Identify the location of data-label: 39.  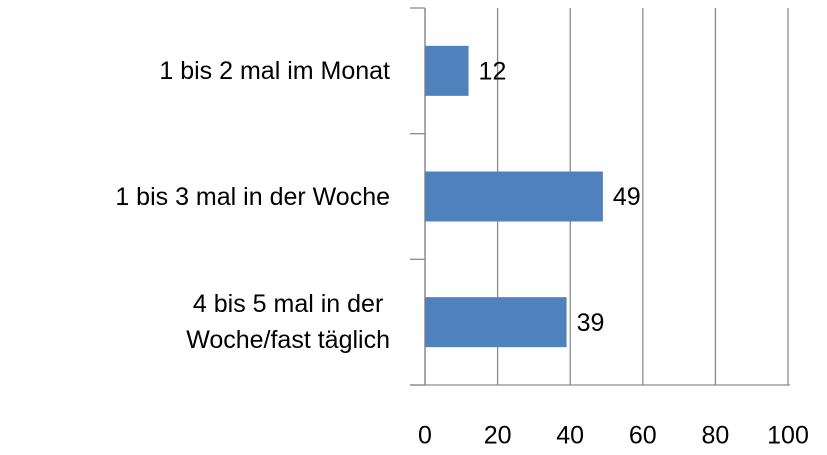
(591, 323).